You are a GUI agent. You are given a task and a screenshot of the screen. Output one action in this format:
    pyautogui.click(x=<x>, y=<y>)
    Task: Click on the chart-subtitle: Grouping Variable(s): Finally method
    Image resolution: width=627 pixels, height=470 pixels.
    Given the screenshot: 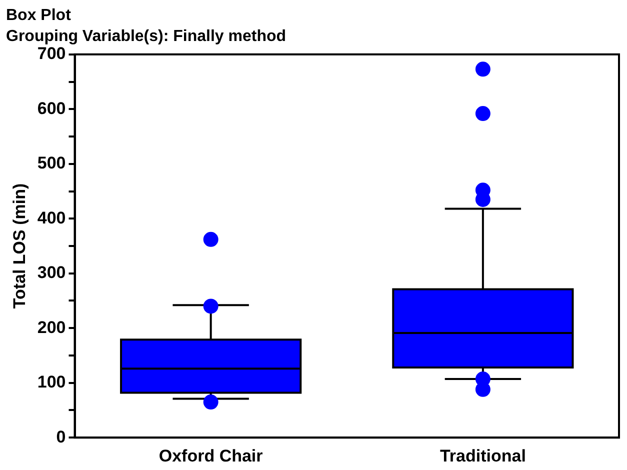 What is the action you would take?
    pyautogui.click(x=146, y=37)
    